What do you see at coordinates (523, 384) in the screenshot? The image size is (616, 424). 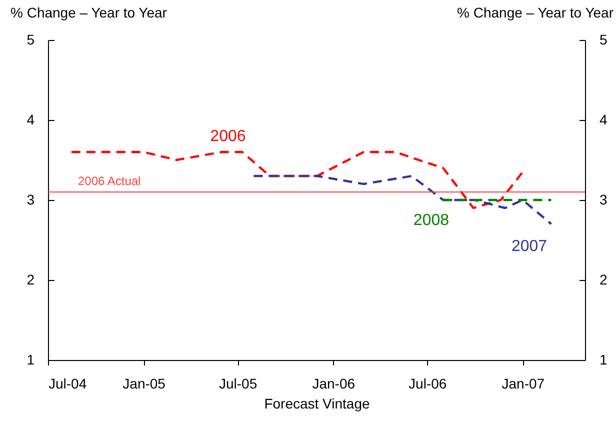 I see `x-tick-label: Jan-07` at bounding box center [523, 384].